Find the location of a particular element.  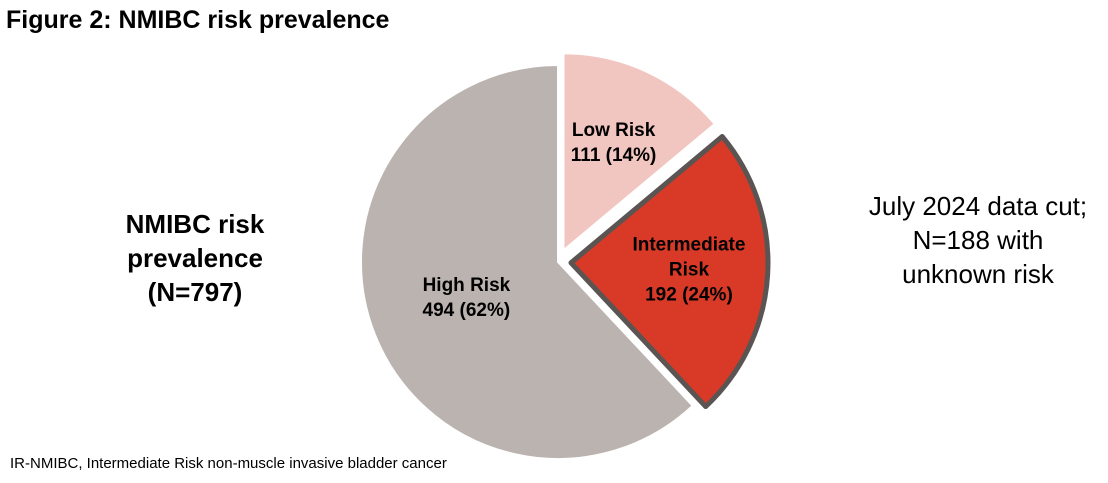

value-label: 494 (62%) is located at coordinates (466, 311).